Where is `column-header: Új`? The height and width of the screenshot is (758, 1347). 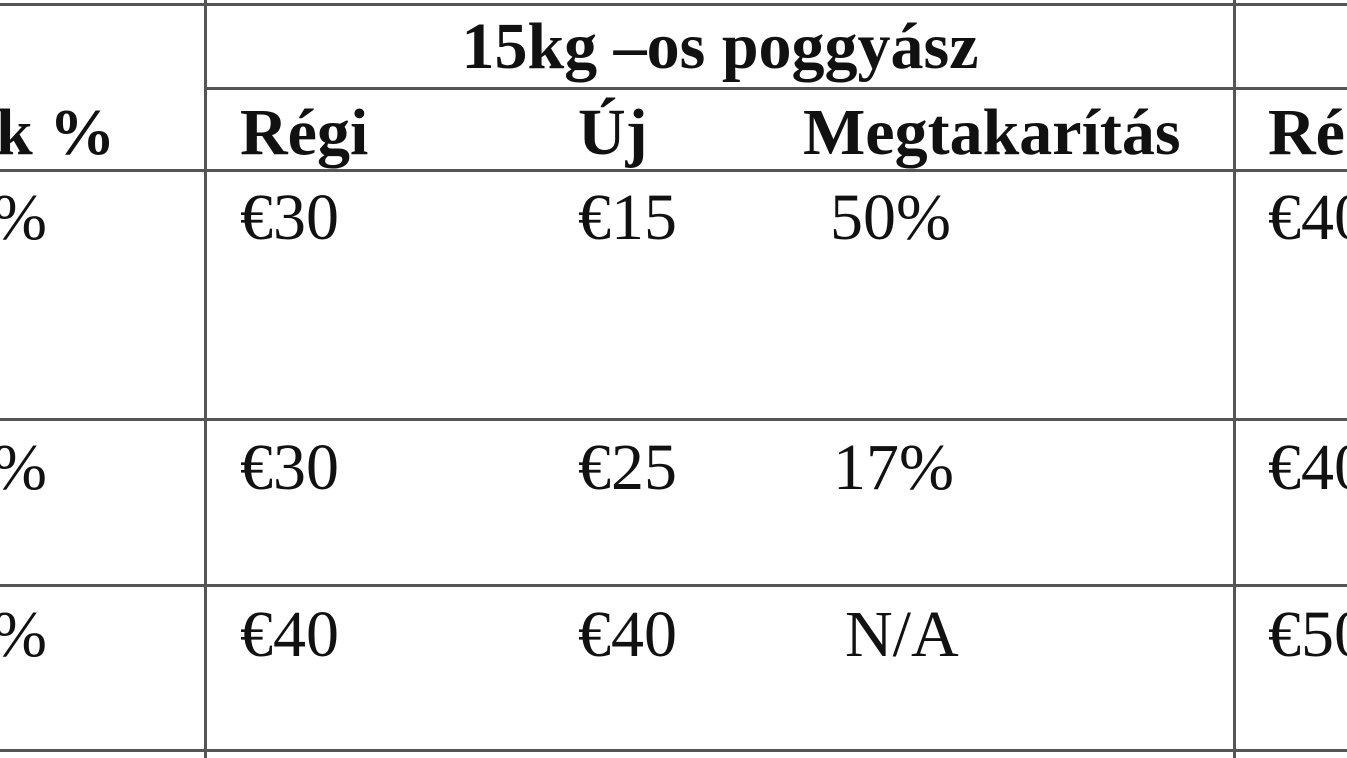
column-header: Új is located at coordinates (613, 132).